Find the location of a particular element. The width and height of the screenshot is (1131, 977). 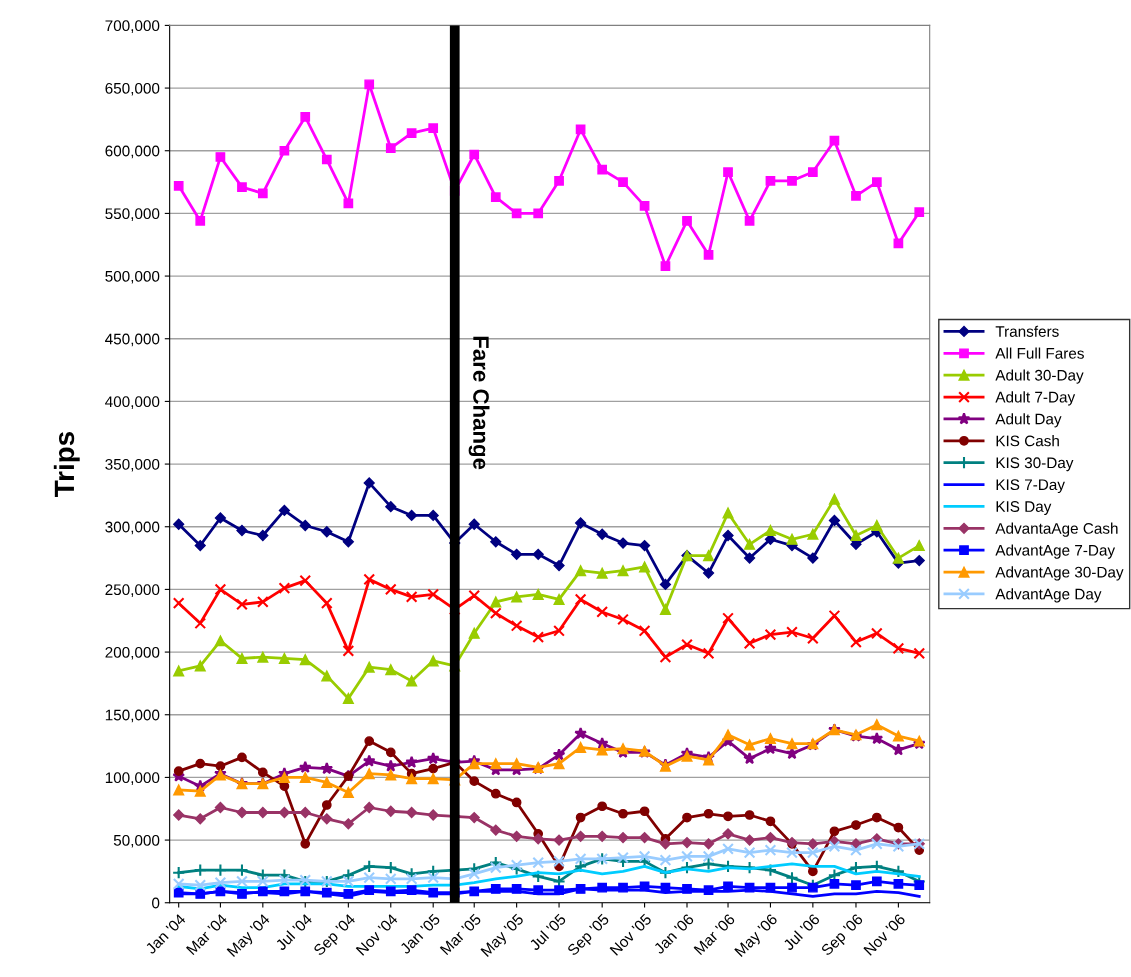

y-tick-label: 100,000 is located at coordinates (132, 778).